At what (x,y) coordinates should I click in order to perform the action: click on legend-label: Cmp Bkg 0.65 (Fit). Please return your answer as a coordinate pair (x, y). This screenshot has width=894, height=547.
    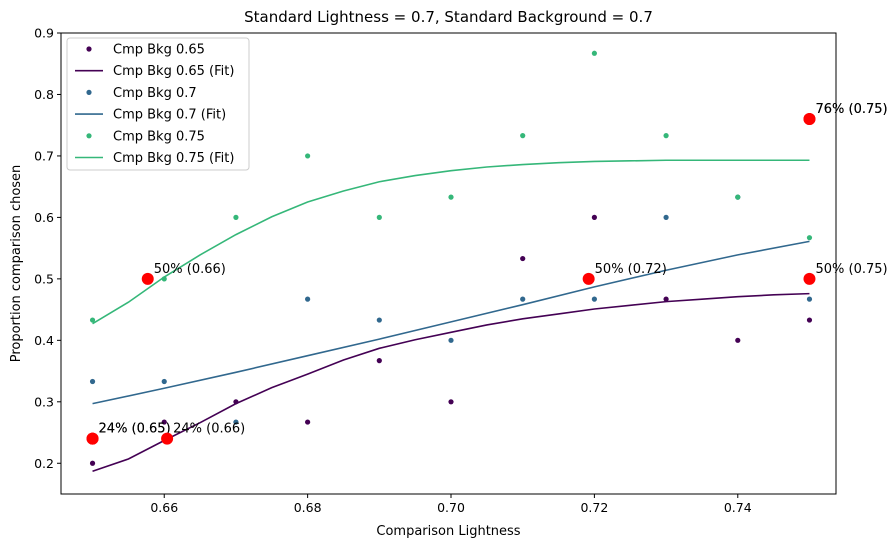
    Looking at the image, I should click on (173, 71).